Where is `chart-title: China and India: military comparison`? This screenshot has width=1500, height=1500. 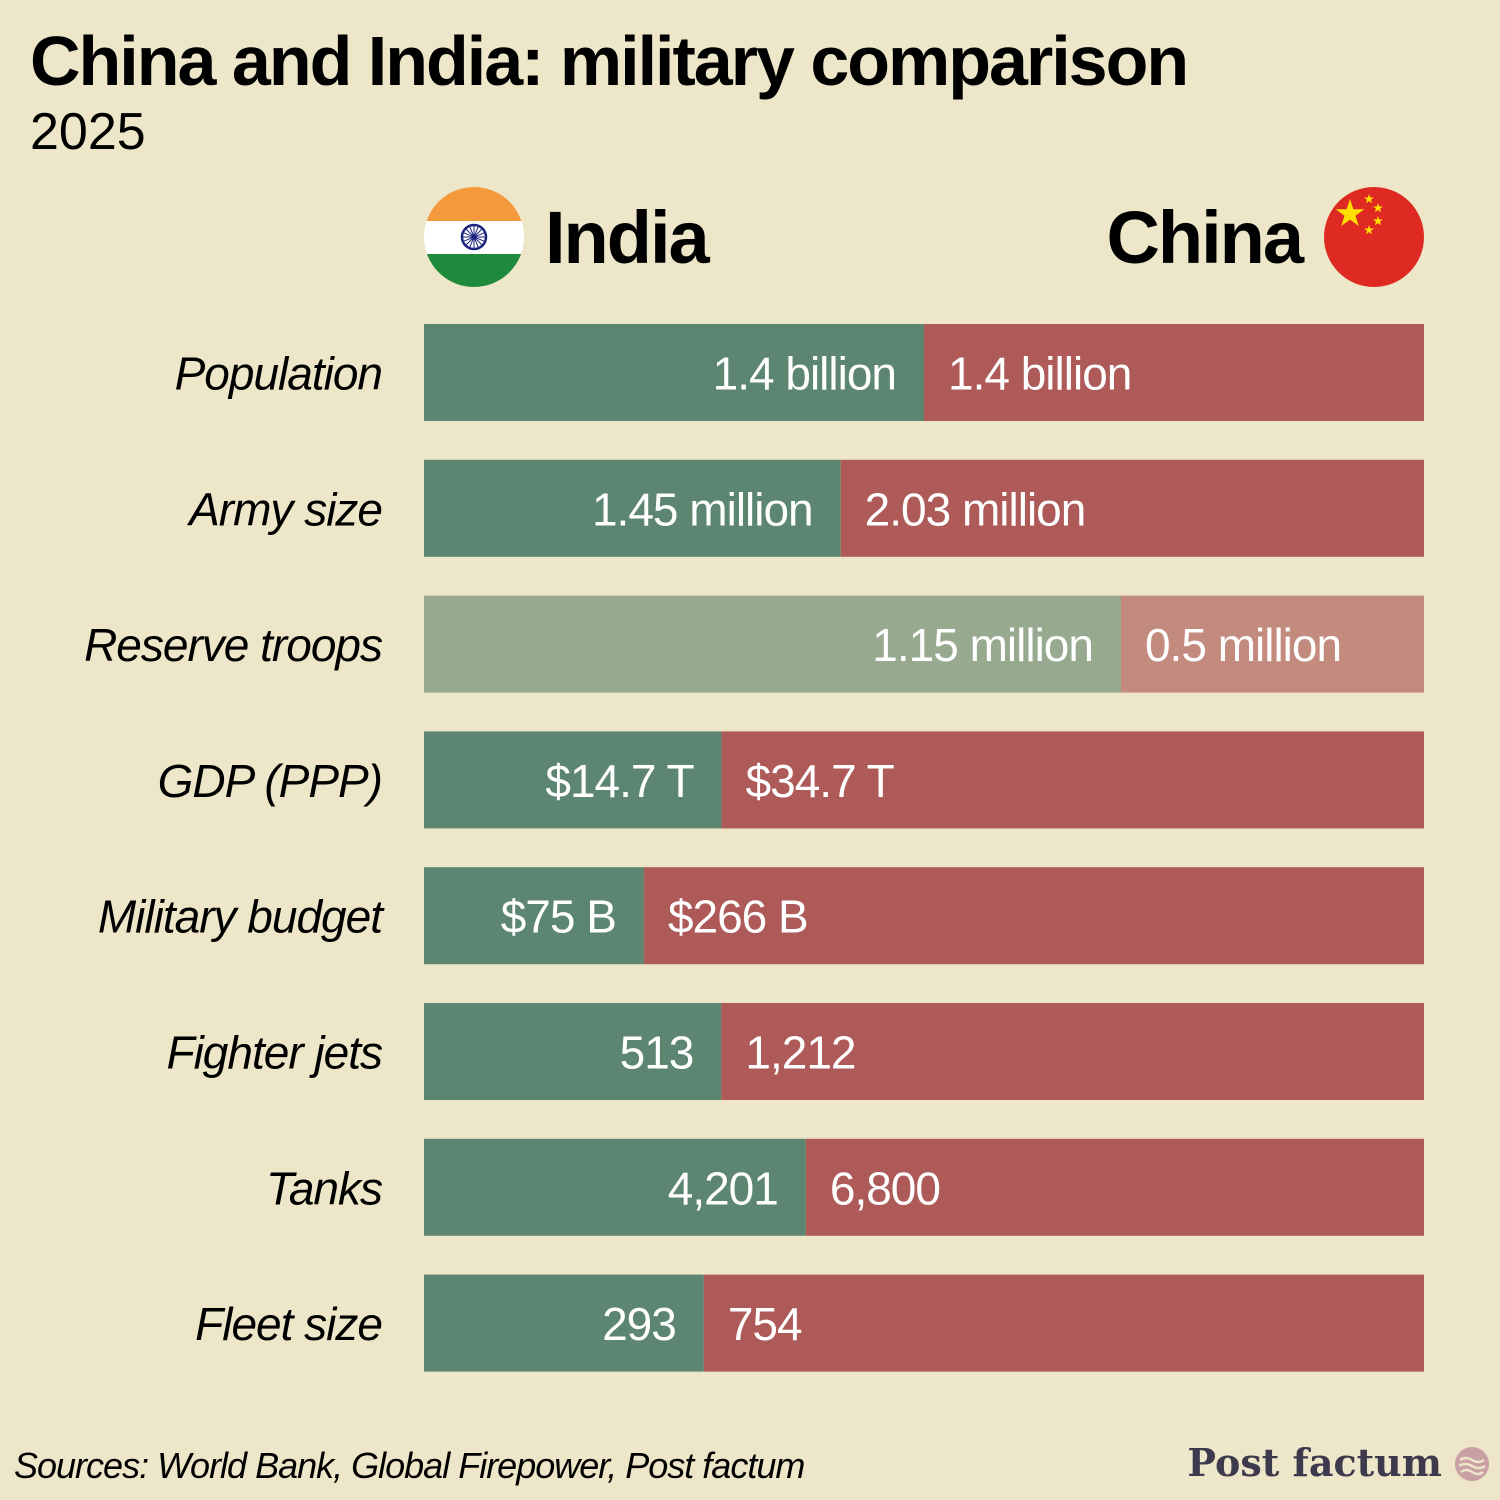
chart-title: China and India: military comparison is located at coordinates (609, 61).